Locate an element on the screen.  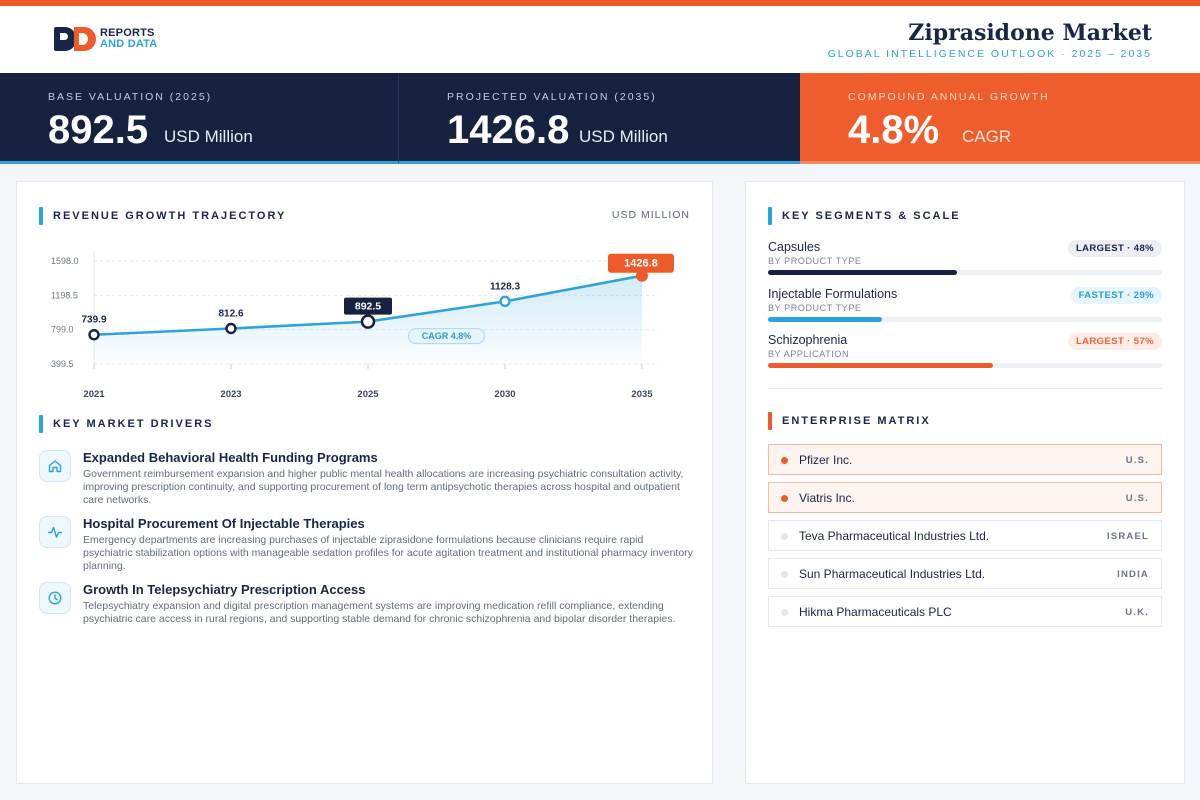
pulse-icon is located at coordinates (55, 532).